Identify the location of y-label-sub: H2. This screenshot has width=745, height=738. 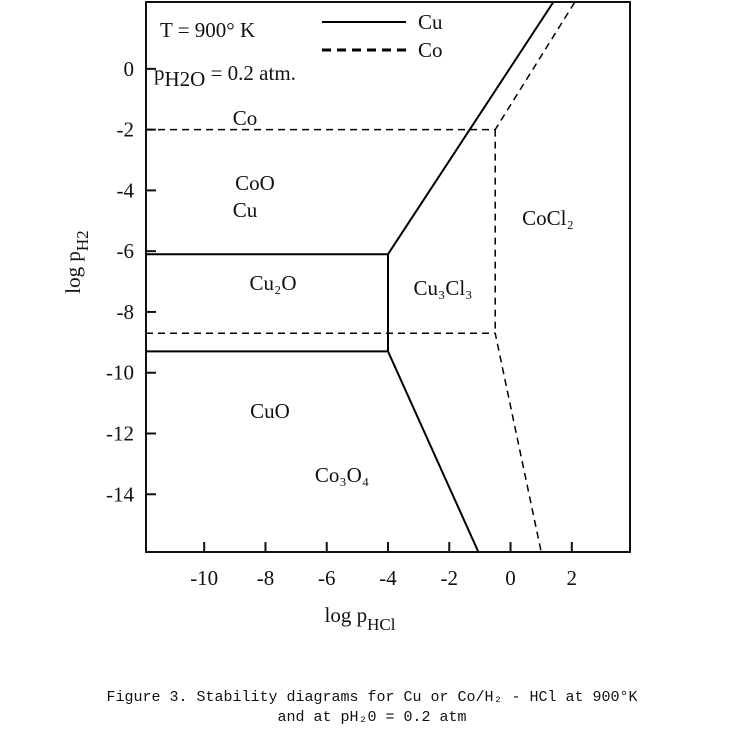
(82, 240).